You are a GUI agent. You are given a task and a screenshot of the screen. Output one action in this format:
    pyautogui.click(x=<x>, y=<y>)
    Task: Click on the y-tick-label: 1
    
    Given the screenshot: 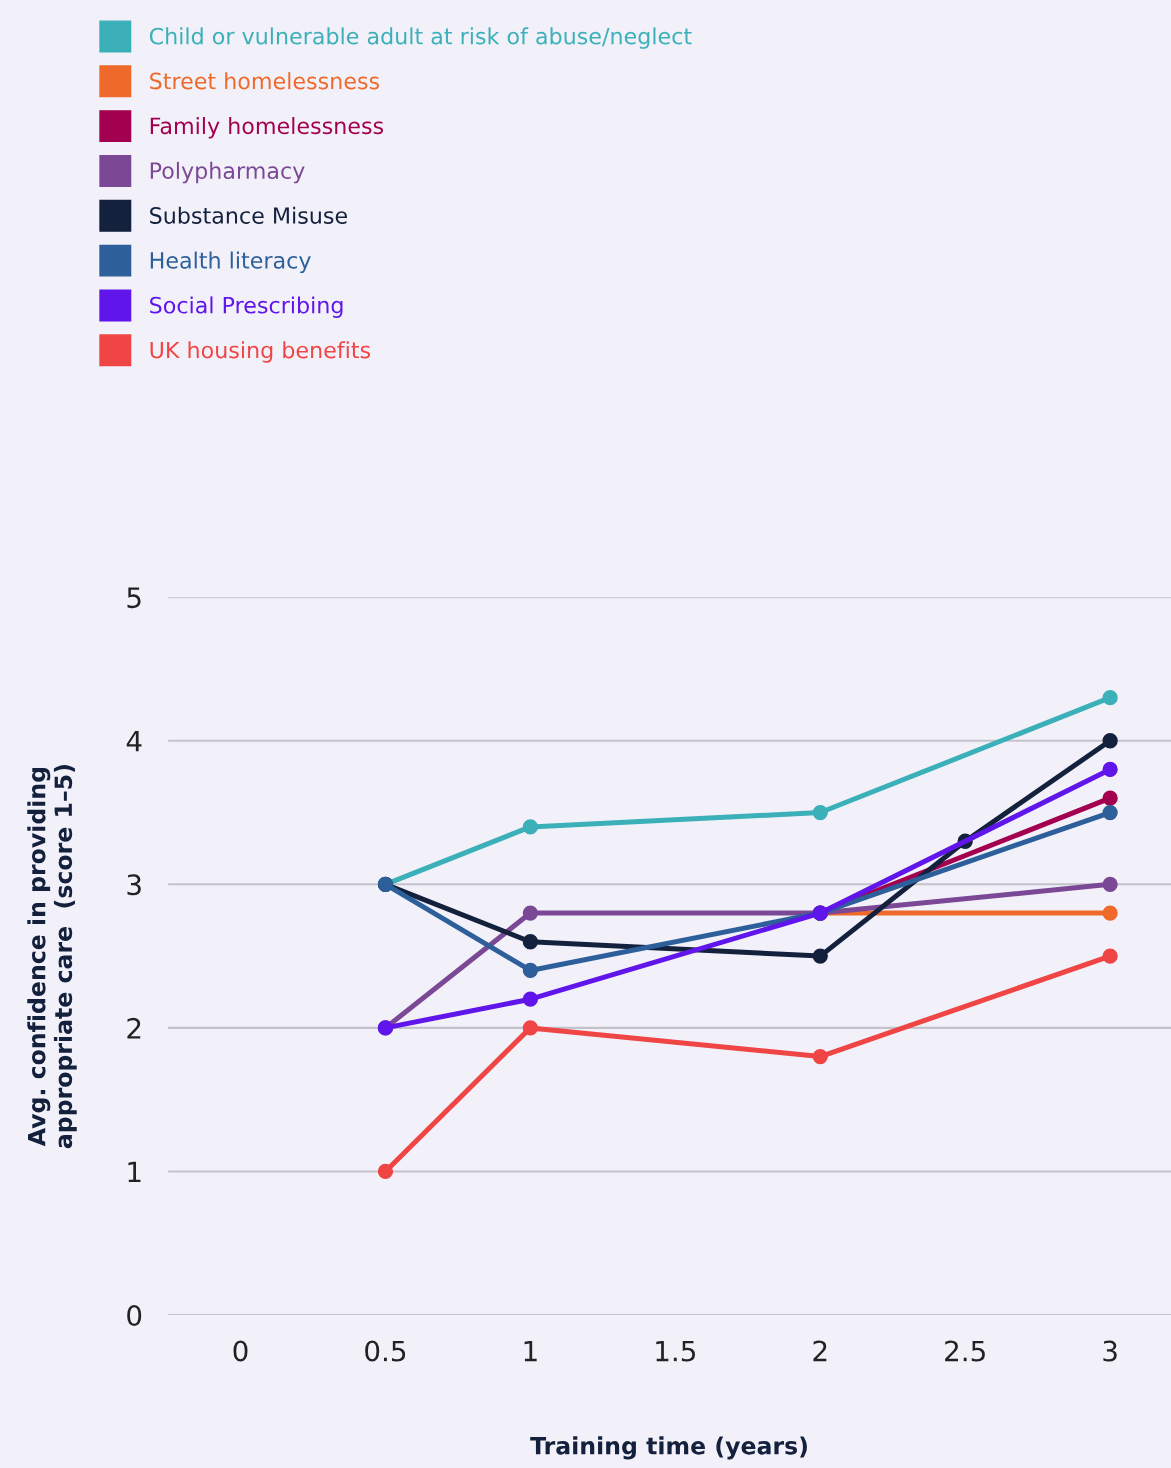 What is the action you would take?
    pyautogui.click(x=134, y=1172)
    